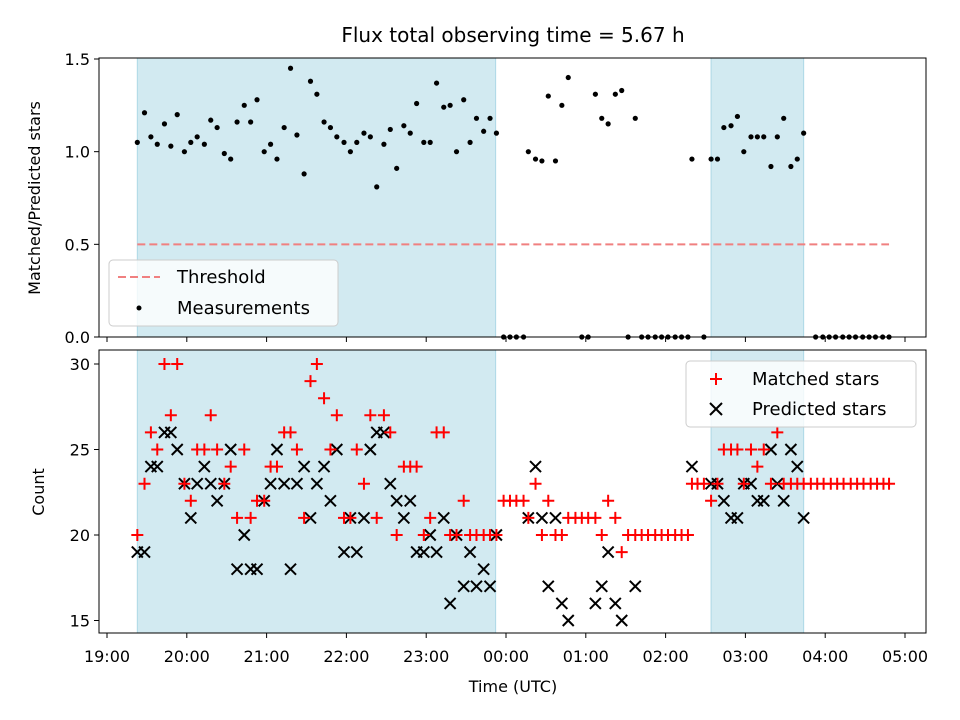  Describe the element at coordinates (346, 656) in the screenshot. I see `x-tick-label: 22:00` at that location.